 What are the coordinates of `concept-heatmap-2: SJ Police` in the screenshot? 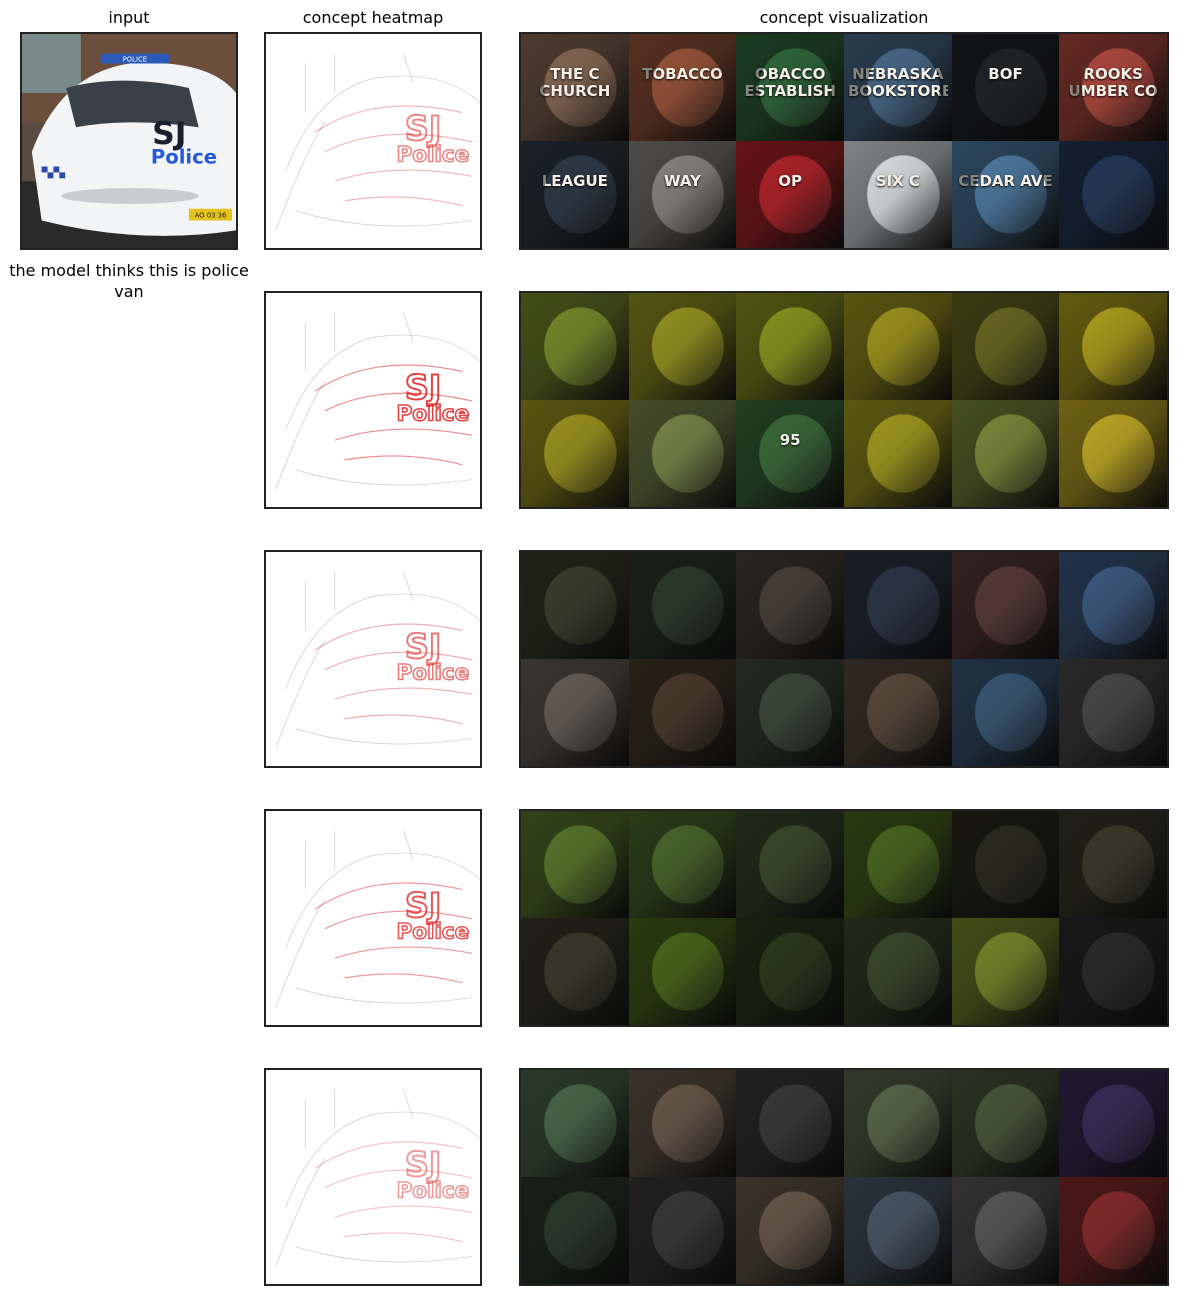 It's located at (373, 400).